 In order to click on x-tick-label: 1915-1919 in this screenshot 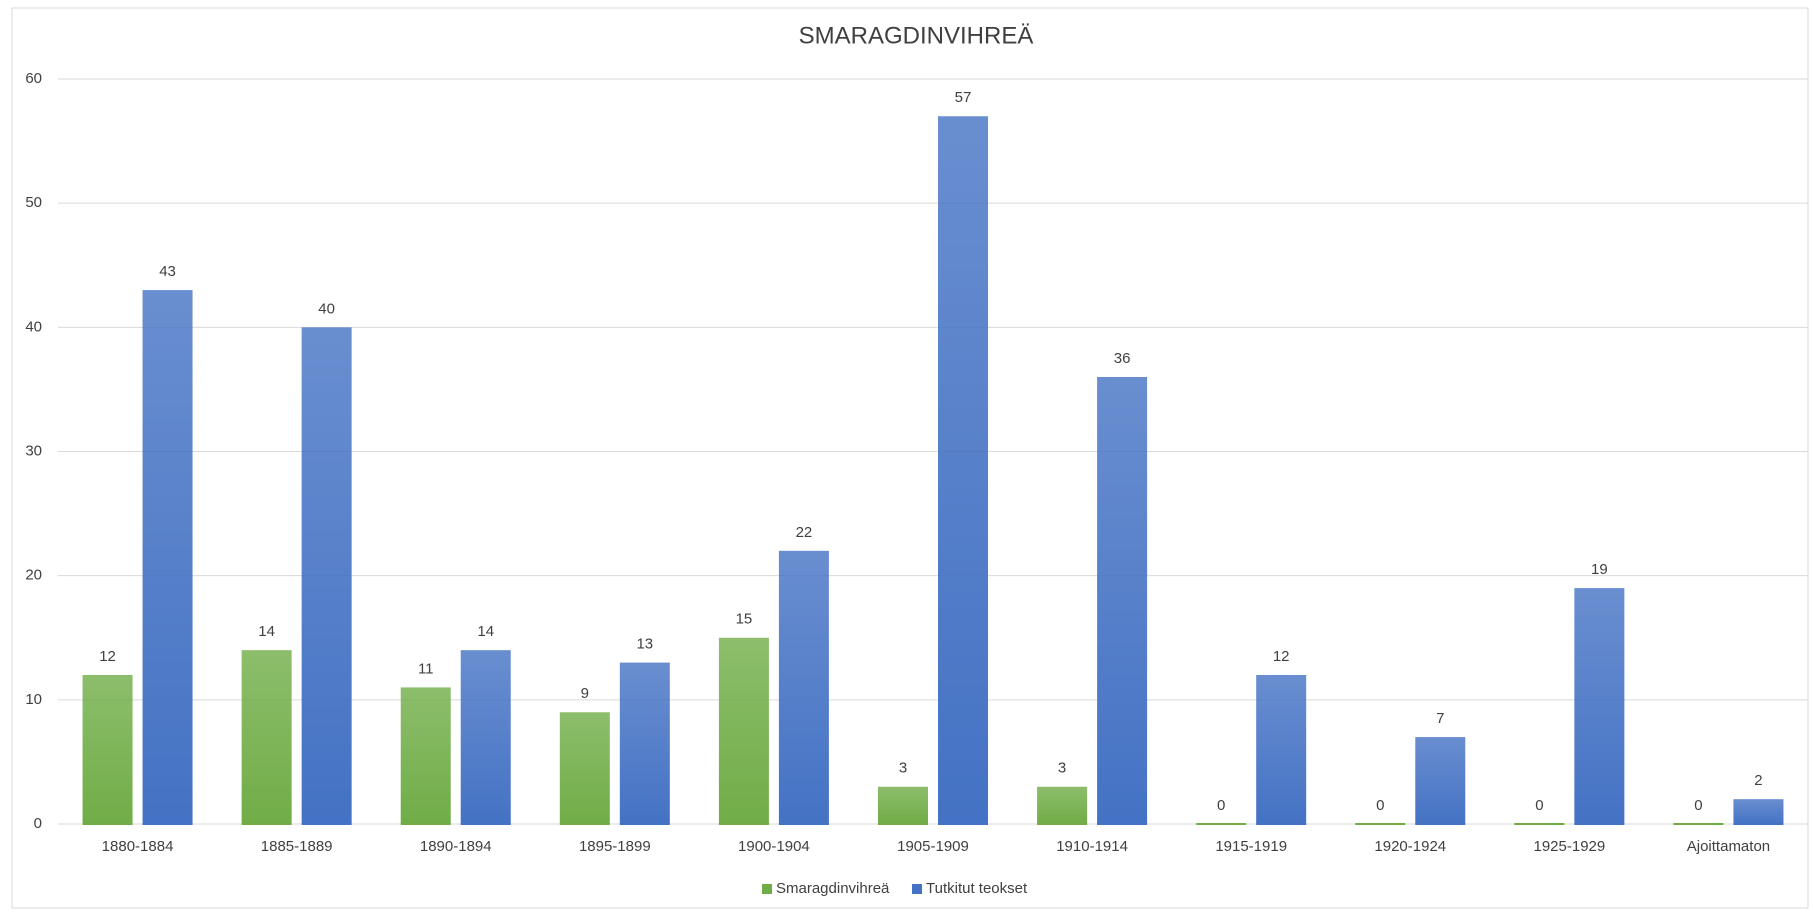, I will do `click(1251, 846)`.